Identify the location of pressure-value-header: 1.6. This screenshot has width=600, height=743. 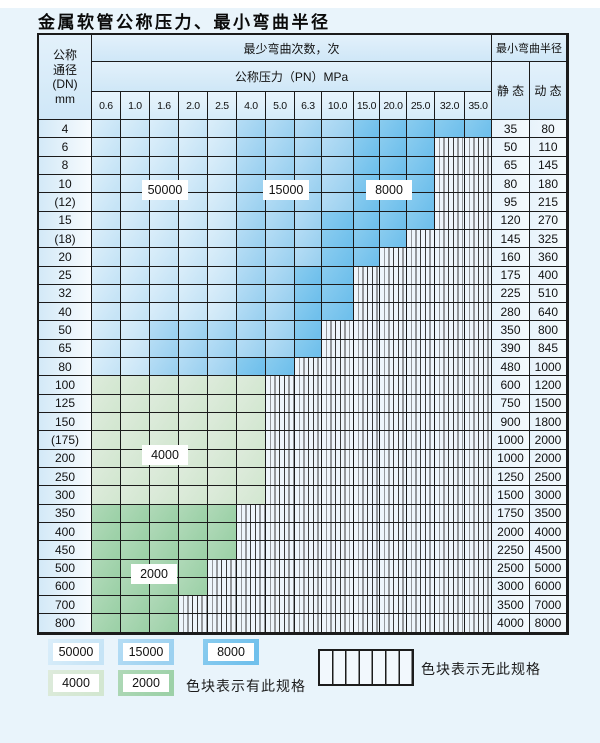
(164, 106).